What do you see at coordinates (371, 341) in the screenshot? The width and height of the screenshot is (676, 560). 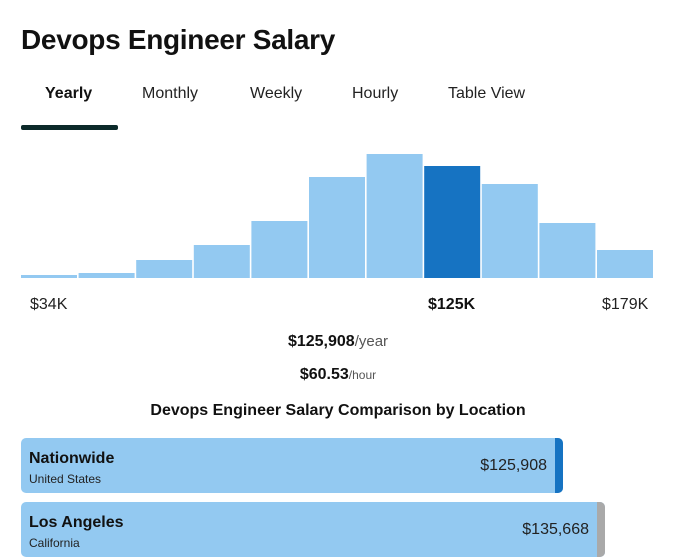 I see `yearly-unit: /year` at bounding box center [371, 341].